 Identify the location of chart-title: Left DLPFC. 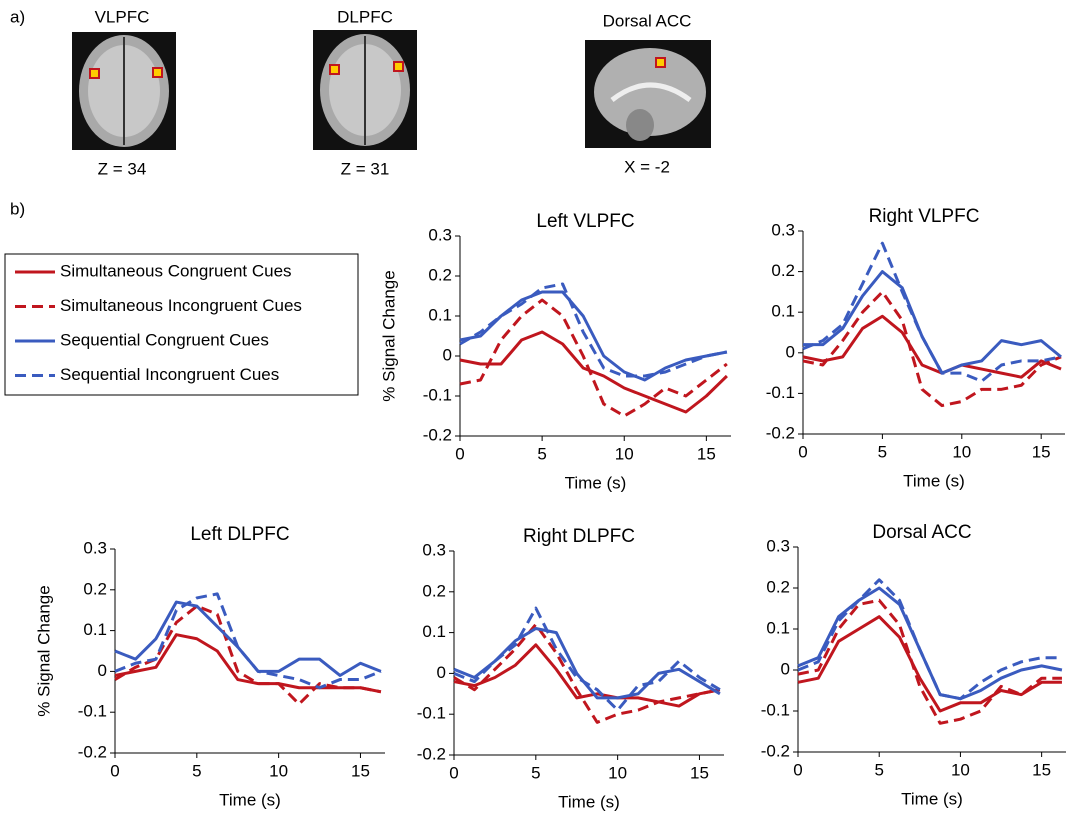
(239, 534).